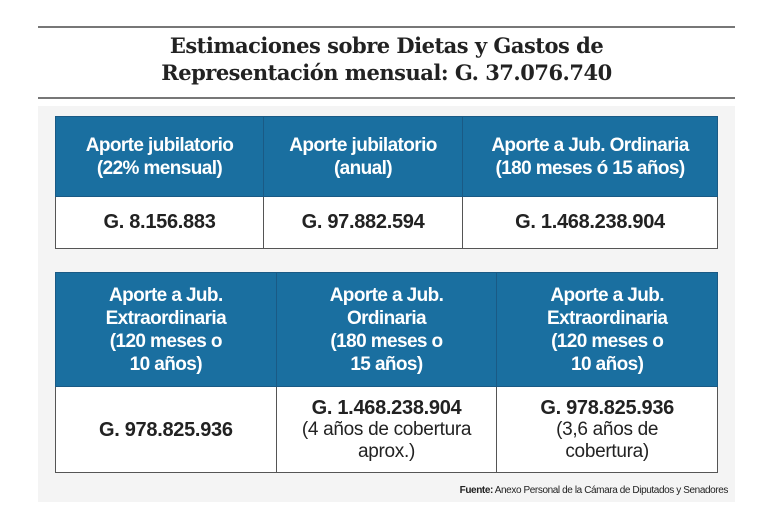 This screenshot has width=770, height=526. I want to click on header-cell: Aporte jubilatorio (anual), so click(363, 156).